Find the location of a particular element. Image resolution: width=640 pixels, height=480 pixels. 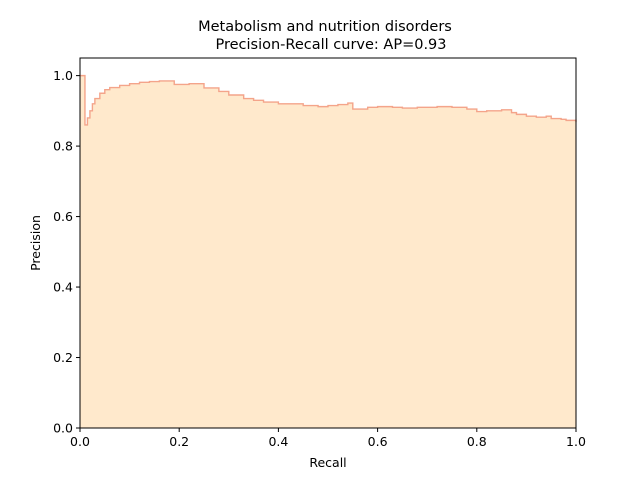

y-axis-ticks: 0.0 0.2 0.4 0.6 0.8 1.0 is located at coordinates (66, 252).